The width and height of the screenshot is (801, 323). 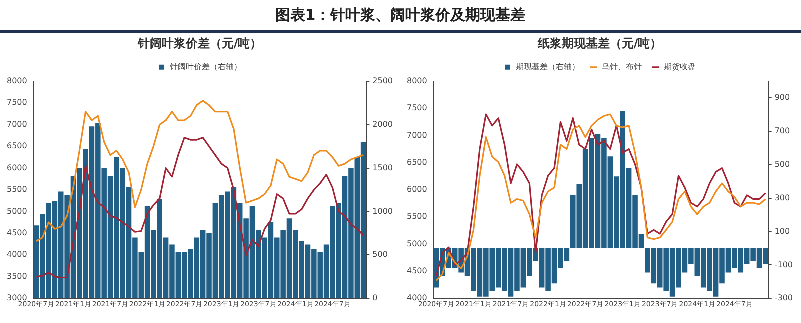 I want to click on y2-tick-label: -100, so click(x=783, y=265).